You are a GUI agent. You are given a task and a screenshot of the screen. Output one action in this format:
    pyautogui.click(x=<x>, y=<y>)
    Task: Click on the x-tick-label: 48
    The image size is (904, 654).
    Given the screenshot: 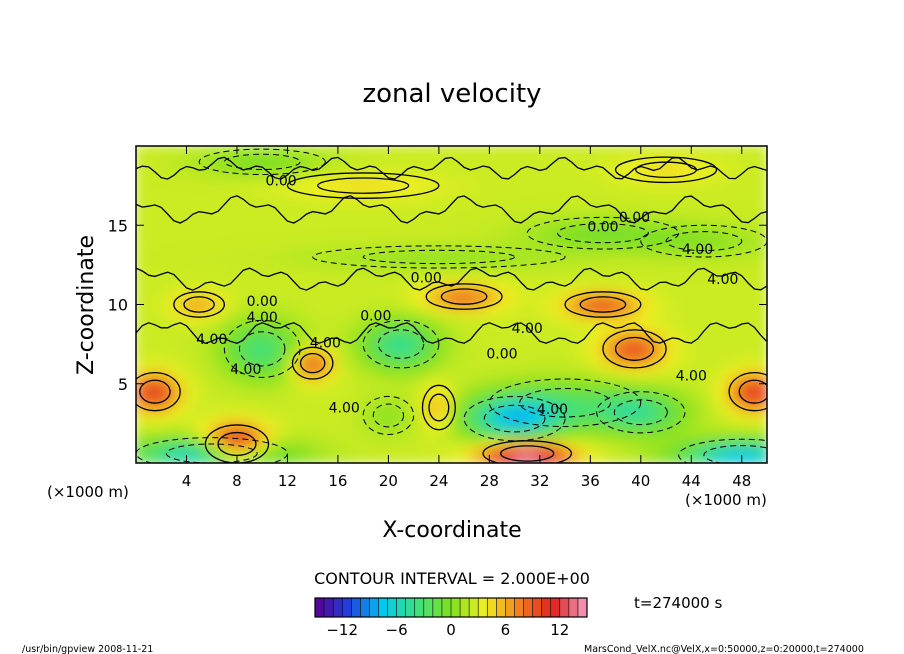 What is the action you would take?
    pyautogui.click(x=741, y=481)
    